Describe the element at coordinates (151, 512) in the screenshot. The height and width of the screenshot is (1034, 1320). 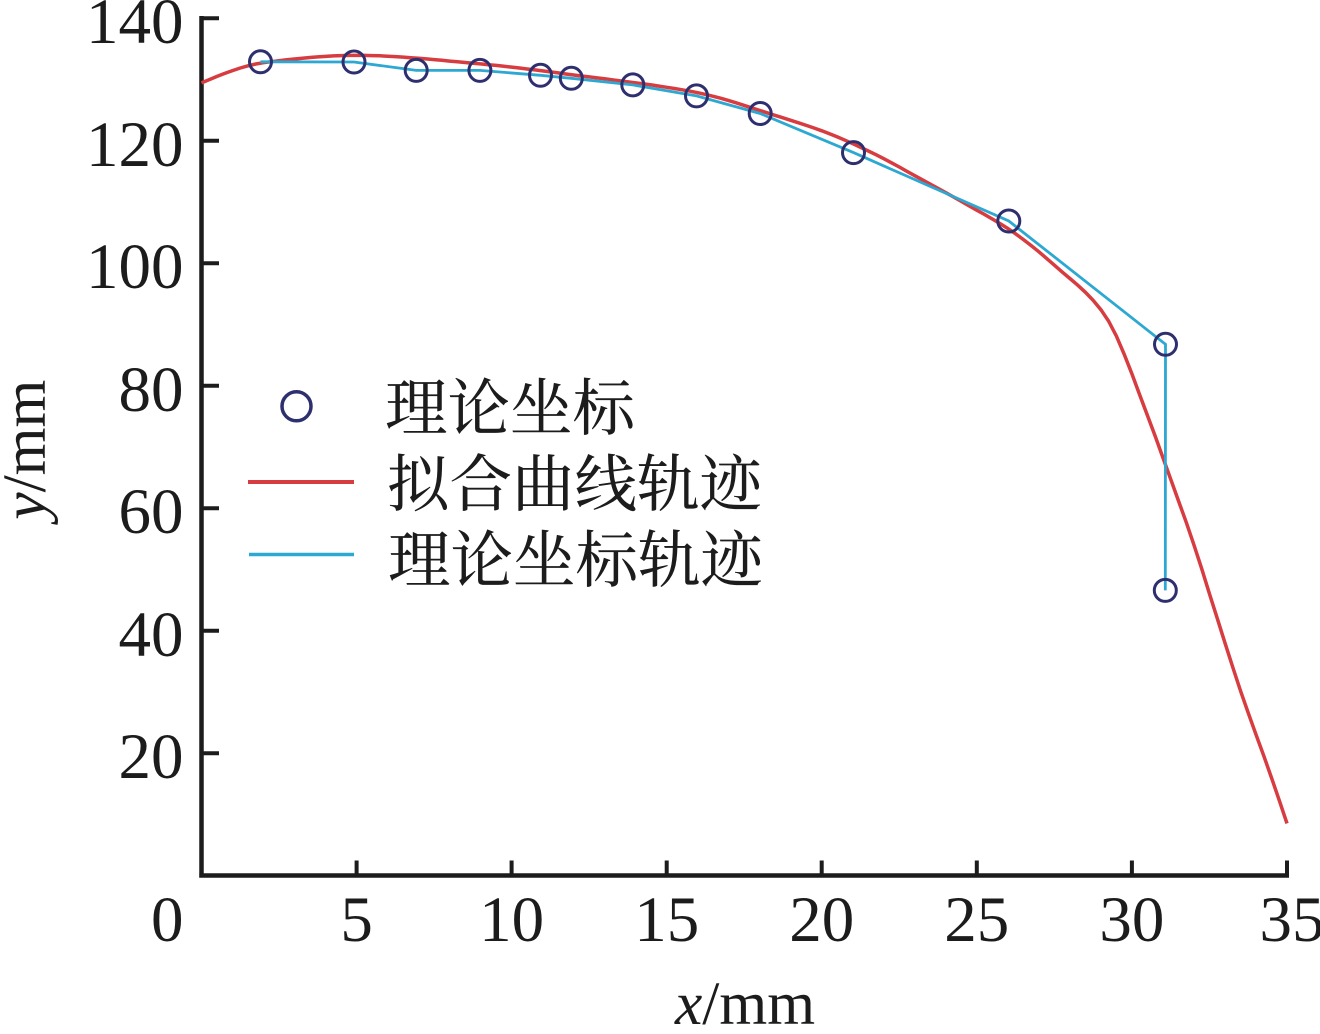
I see `svg-text: 60` at that location.